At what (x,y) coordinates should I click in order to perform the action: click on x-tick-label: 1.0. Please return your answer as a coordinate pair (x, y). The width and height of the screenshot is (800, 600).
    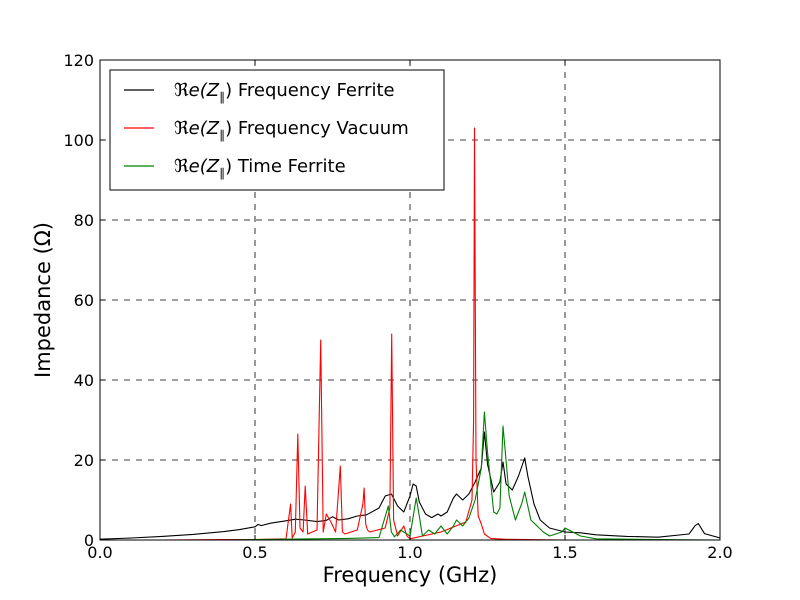
    Looking at the image, I should click on (409, 552).